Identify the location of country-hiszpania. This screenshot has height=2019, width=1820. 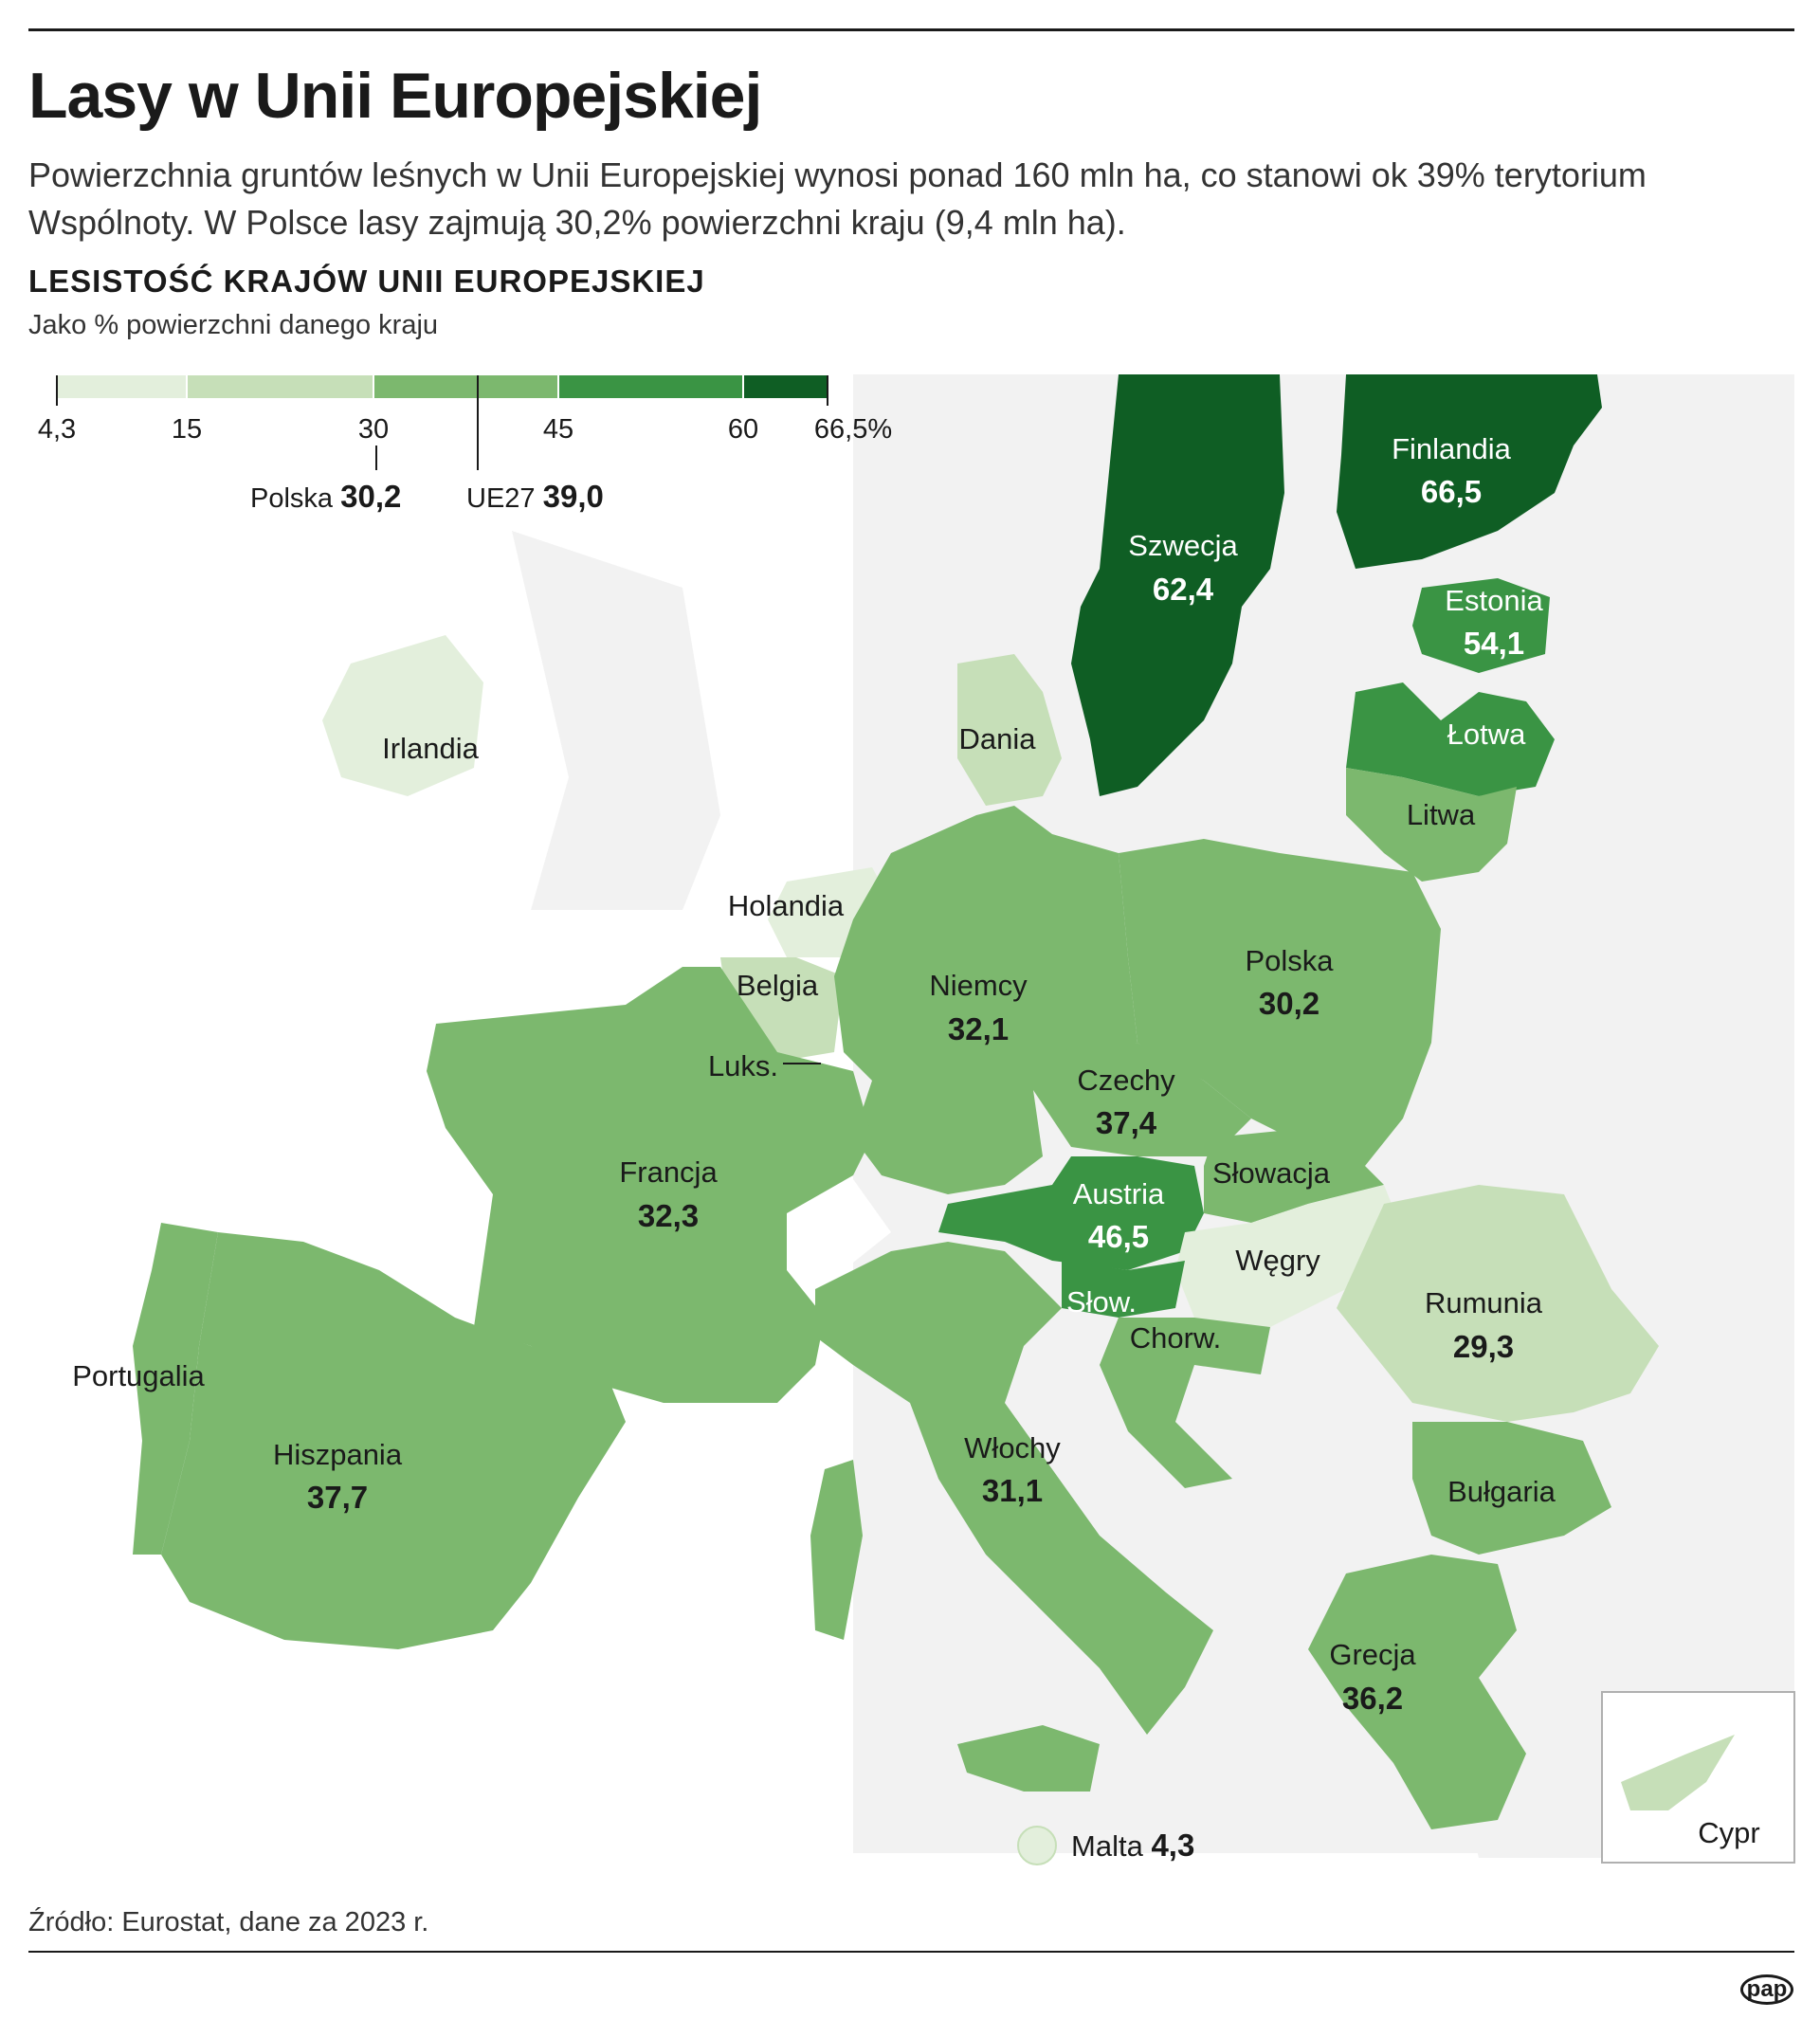
(393, 1440).